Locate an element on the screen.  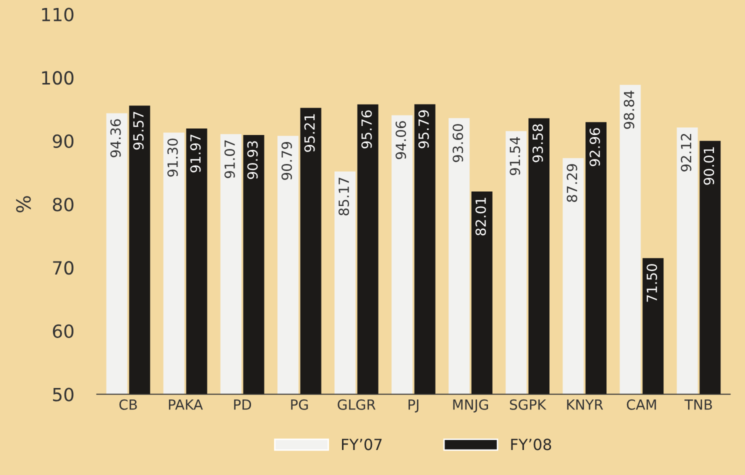
data-label: 85.17 is located at coordinates (344, 197).